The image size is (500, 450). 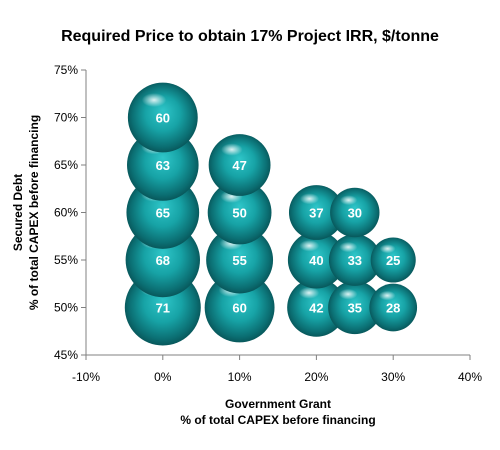 I want to click on y-tick-label: 65%, so click(x=66, y=165).